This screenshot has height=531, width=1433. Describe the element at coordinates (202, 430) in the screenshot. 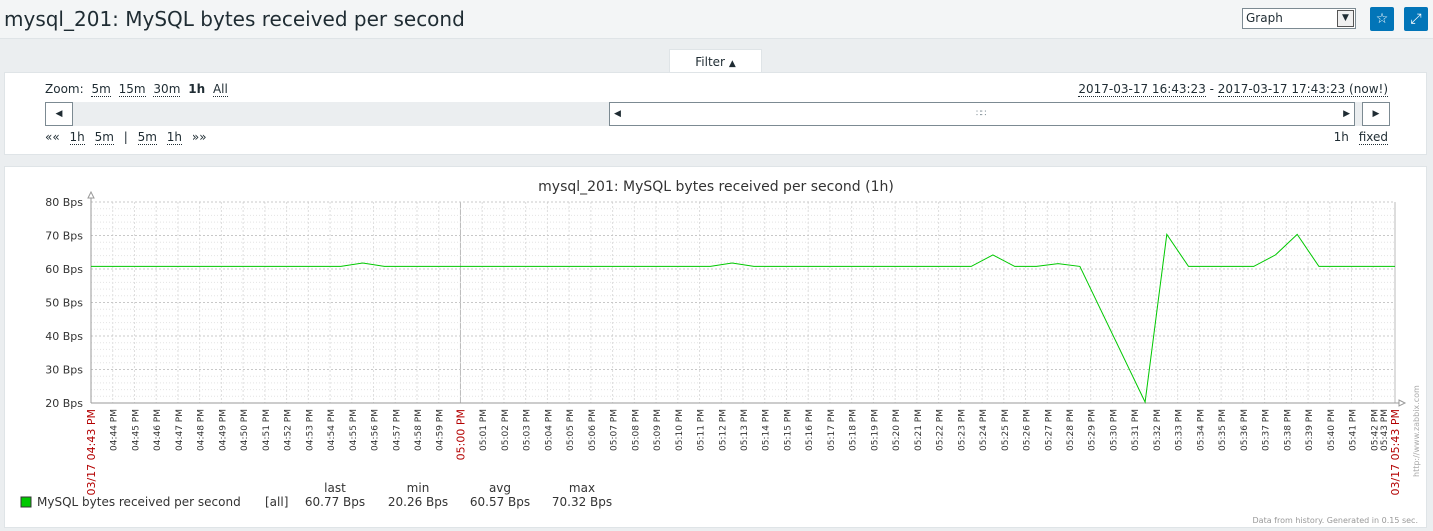

I see `x-tick-label: 04:48 PM` at that location.